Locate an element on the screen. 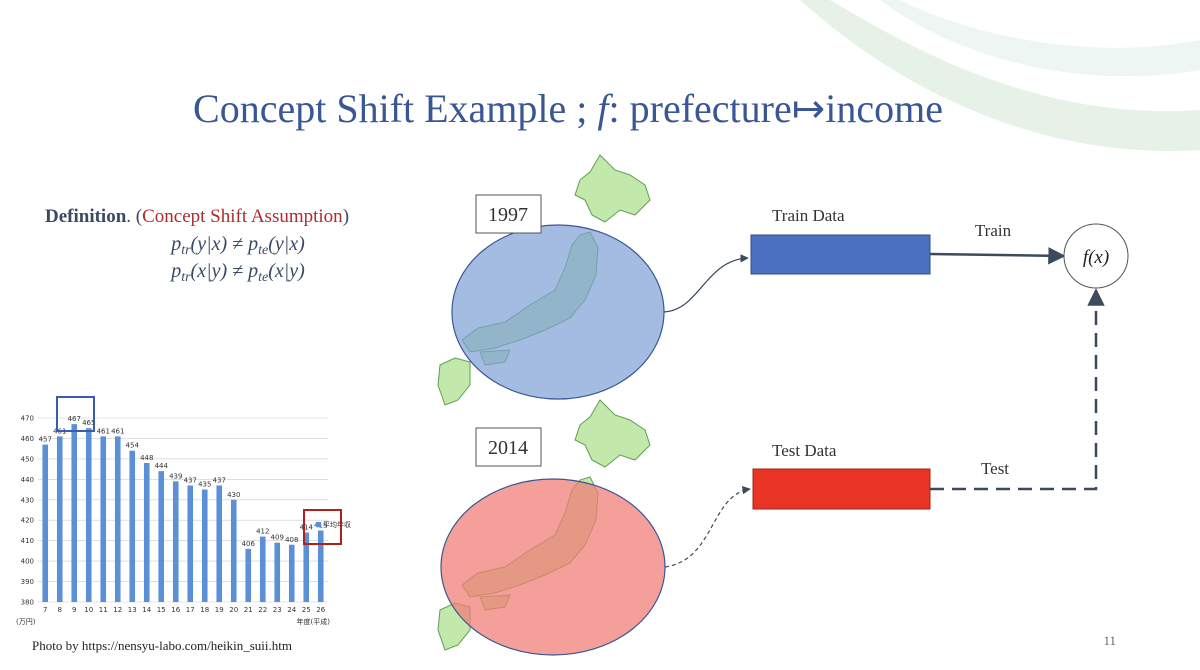 Image resolution: width=1200 pixels, height=670 pixels. label: f(x) is located at coordinates (1096, 257).